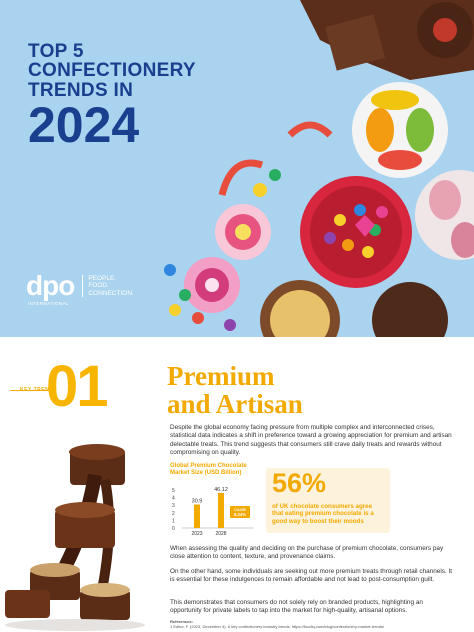  Describe the element at coordinates (173, 499) in the screenshot. I see `y-tick-label: 4` at that location.